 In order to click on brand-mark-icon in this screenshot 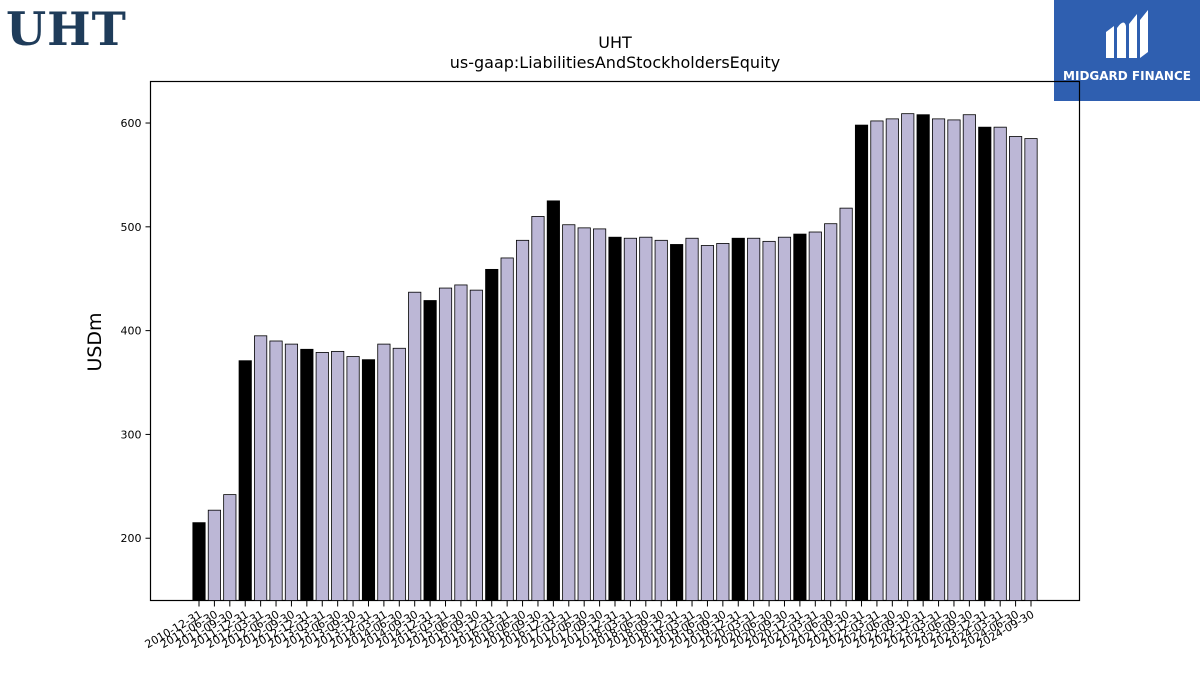, I will do `click(1127, 34)`.